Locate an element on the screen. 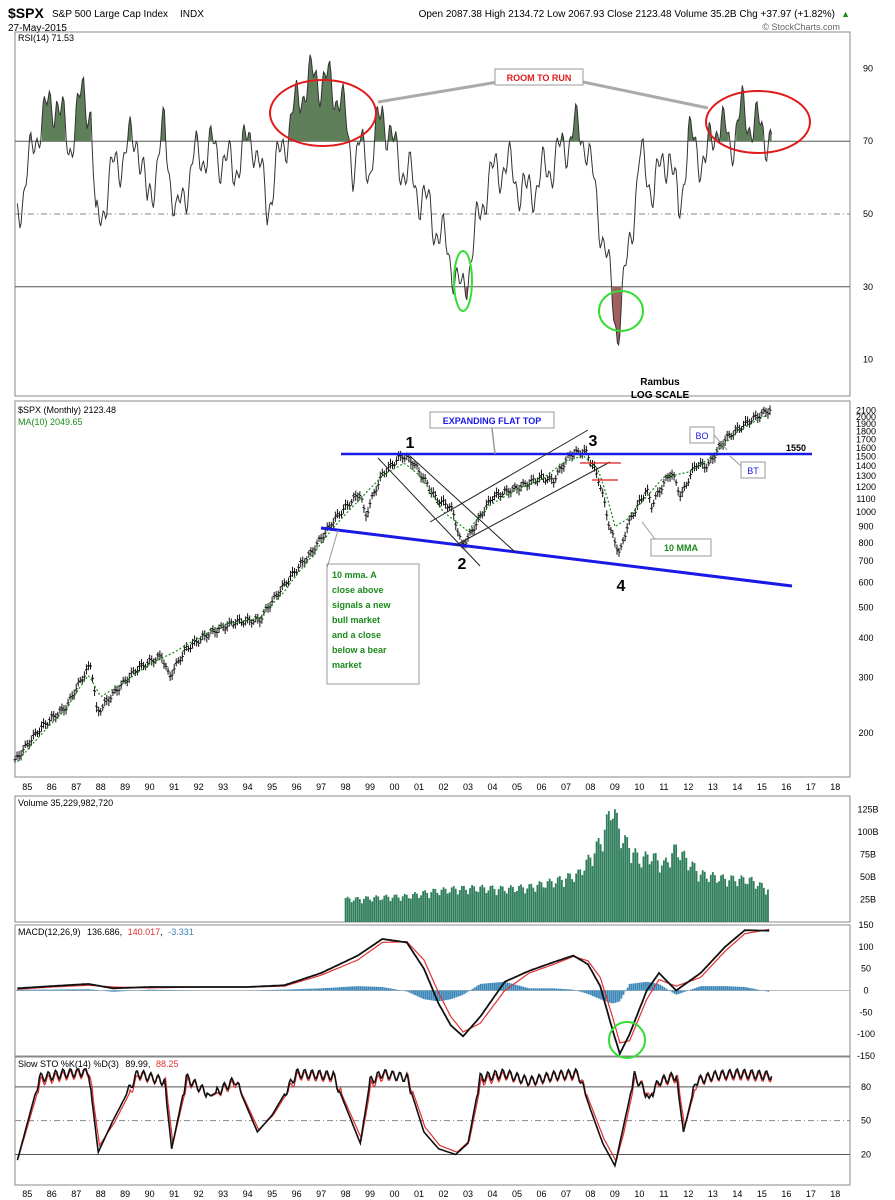 This screenshot has width=895, height=1200. x-tick-label: 03 is located at coordinates (468, 1194).